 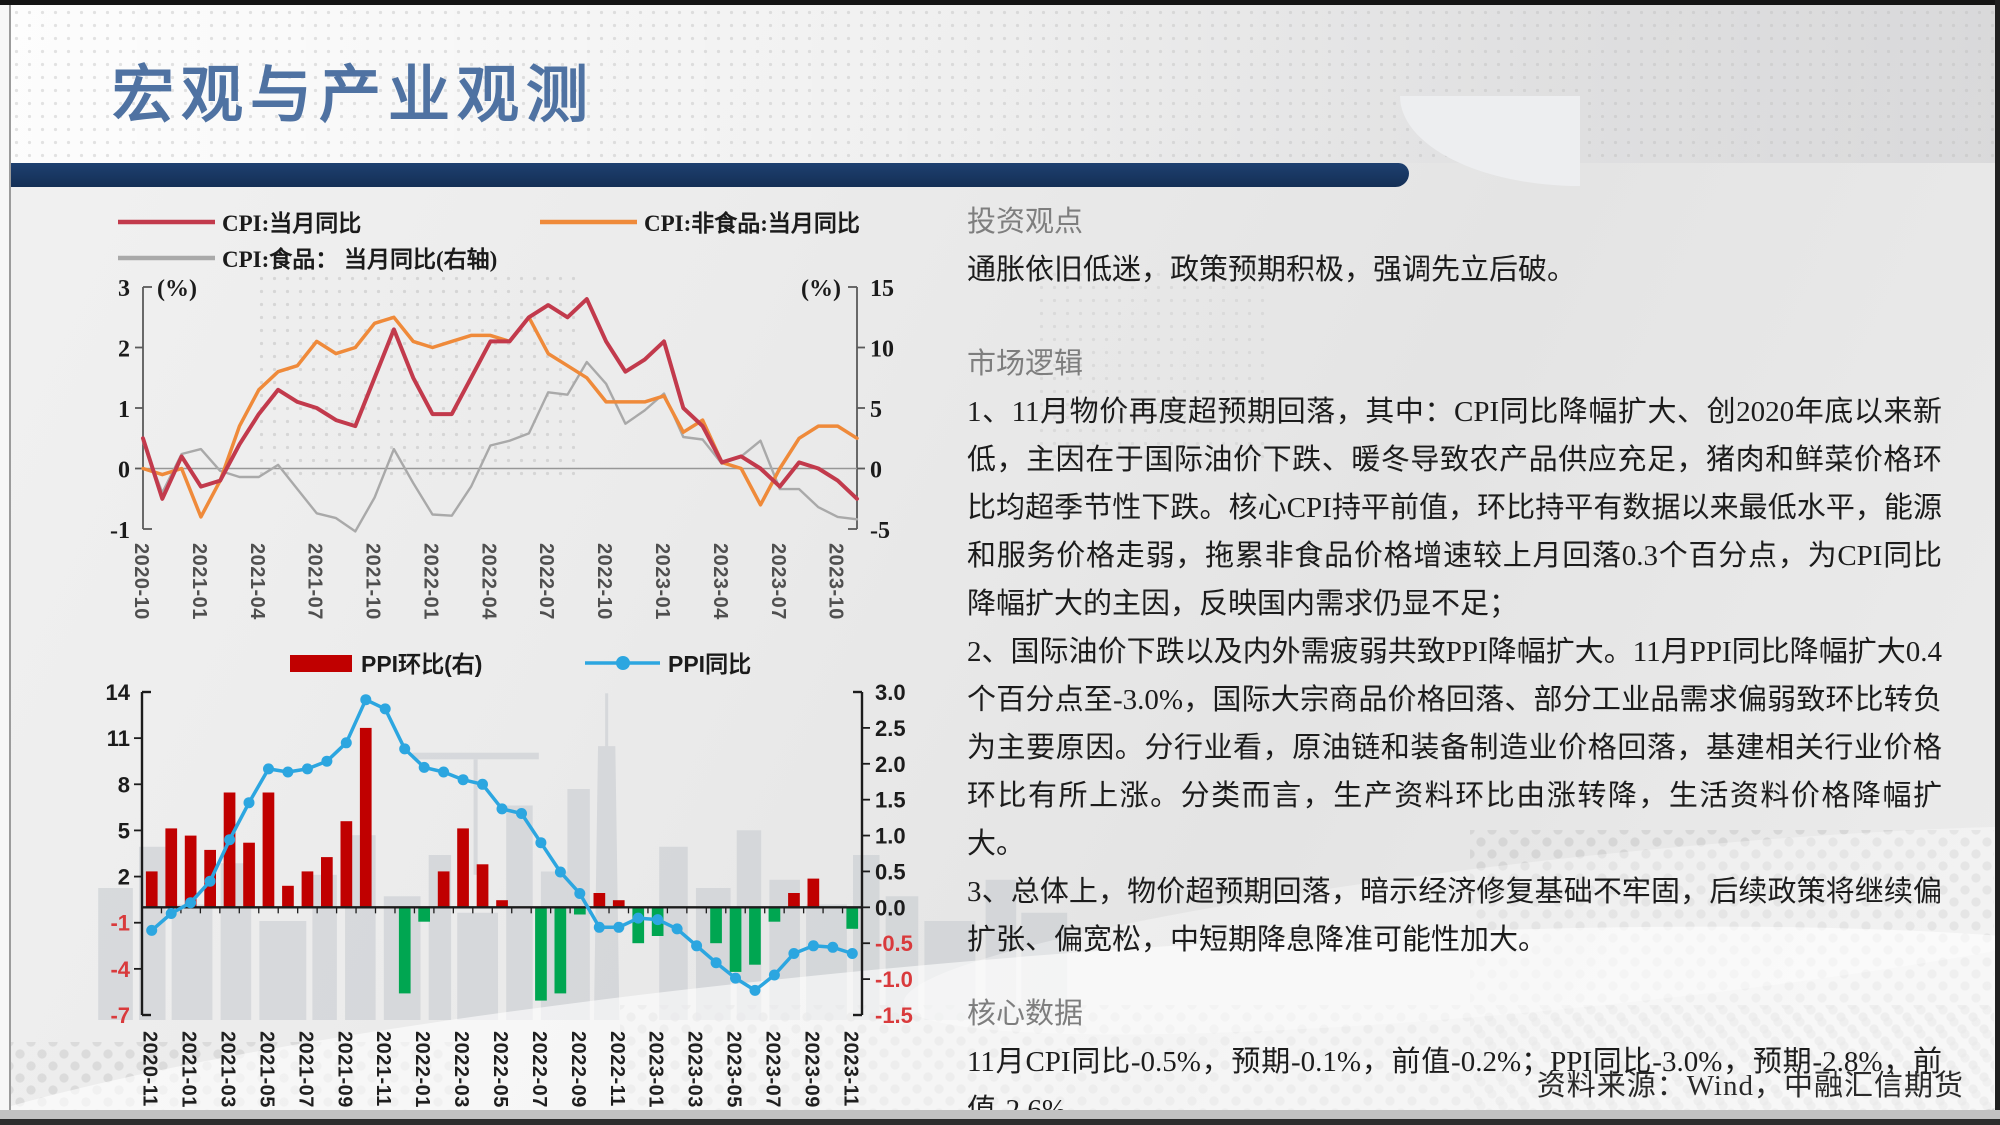 I want to click on ppi-yoy-markers, so click(x=502, y=845).